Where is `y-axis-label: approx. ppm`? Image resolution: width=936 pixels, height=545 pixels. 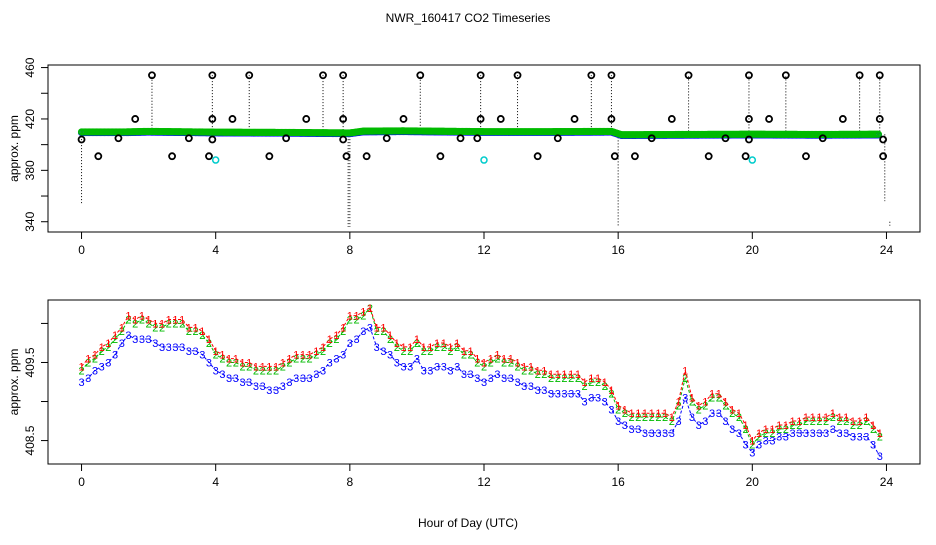
y-axis-label: approx. ppm is located at coordinates (14, 148).